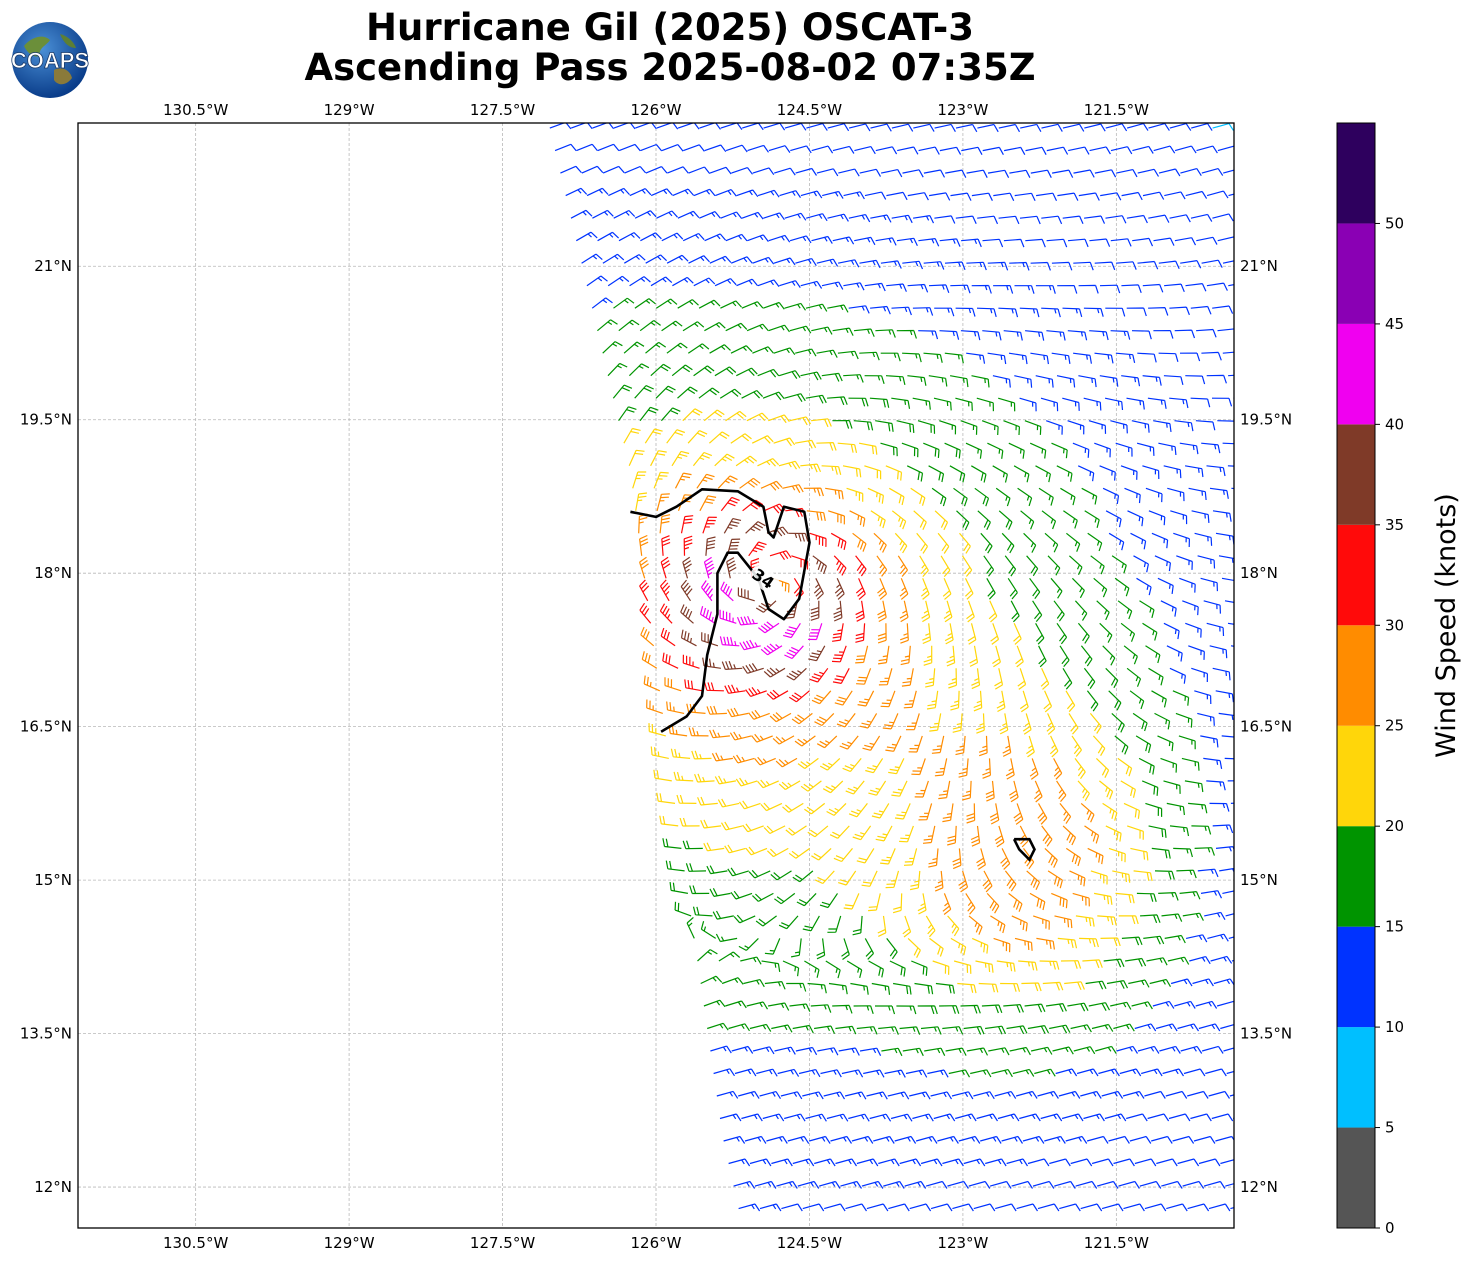 This screenshot has height=1264, width=1474. Describe the element at coordinates (1116, 110) in the screenshot. I see `lon-tick-label-top: 121.5°W` at that location.